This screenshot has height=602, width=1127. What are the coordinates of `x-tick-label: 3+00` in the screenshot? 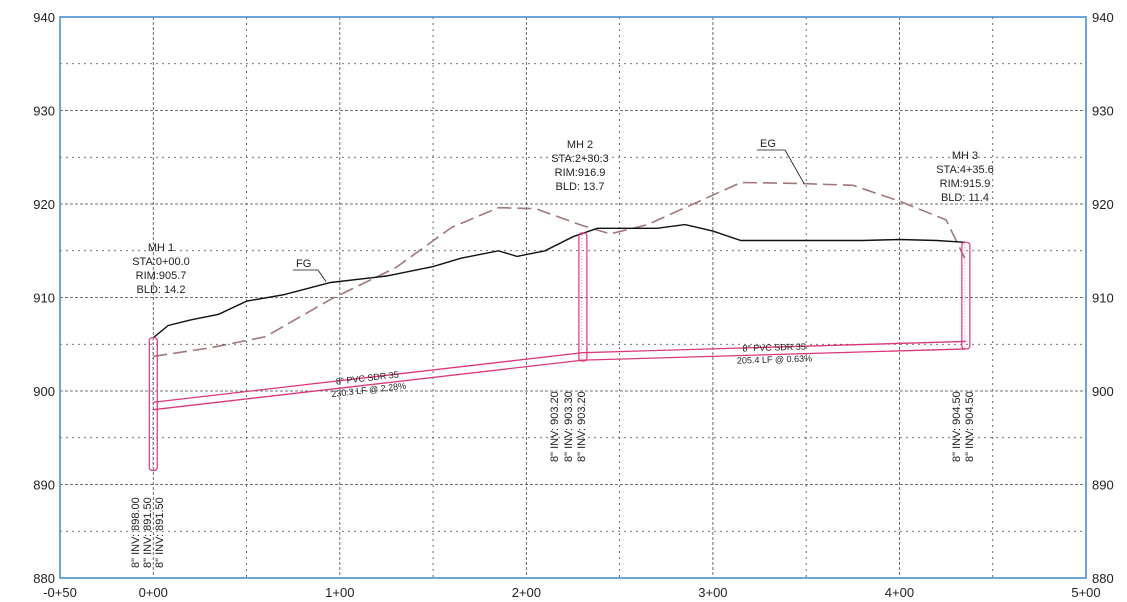 It's located at (712, 592).